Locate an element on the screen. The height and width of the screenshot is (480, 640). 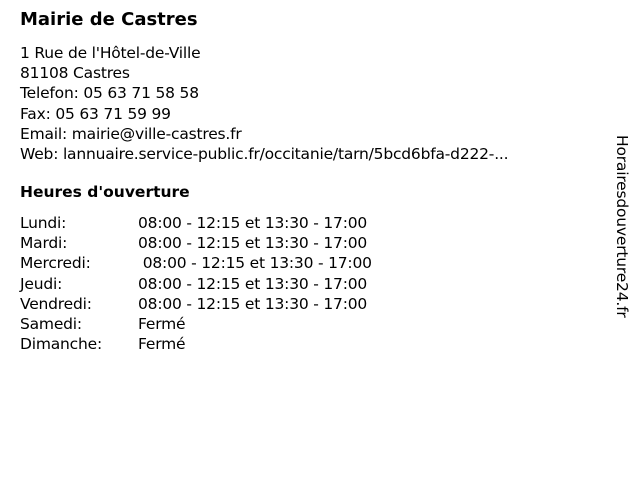
hours-row: Samedi: Fermé is located at coordinates (196, 324).